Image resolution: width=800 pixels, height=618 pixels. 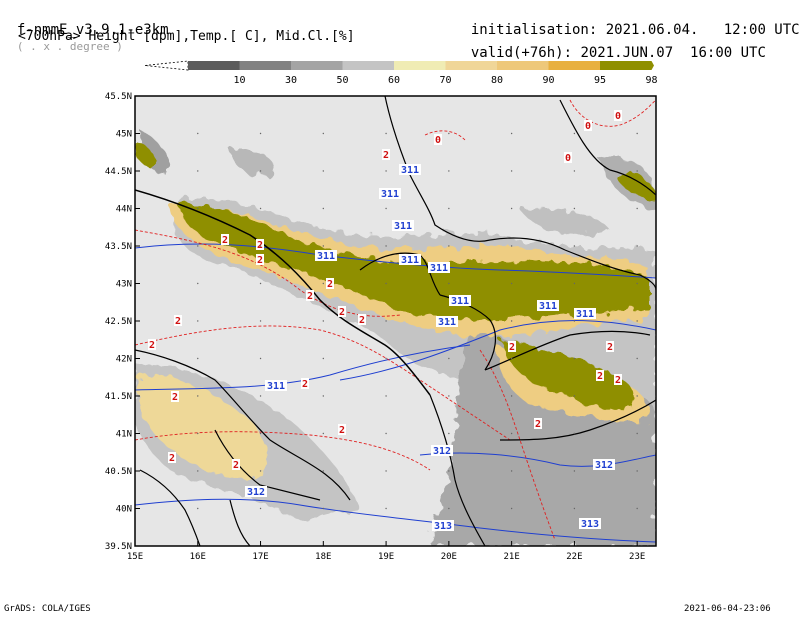 I want to click on height-label: 313, so click(x=443, y=526).